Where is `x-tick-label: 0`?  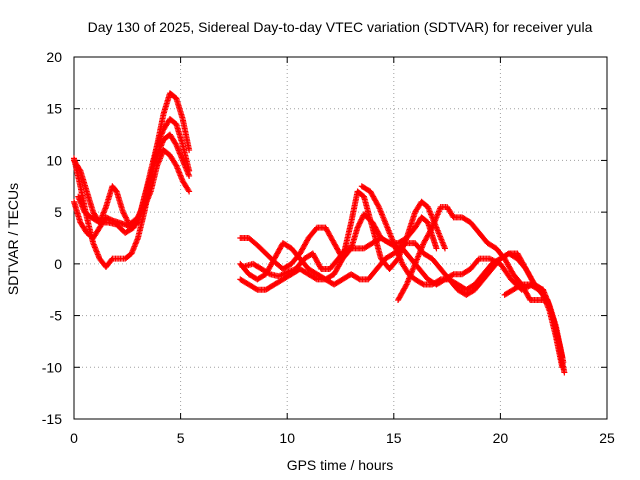
x-tick-label: 0 is located at coordinates (74, 438).